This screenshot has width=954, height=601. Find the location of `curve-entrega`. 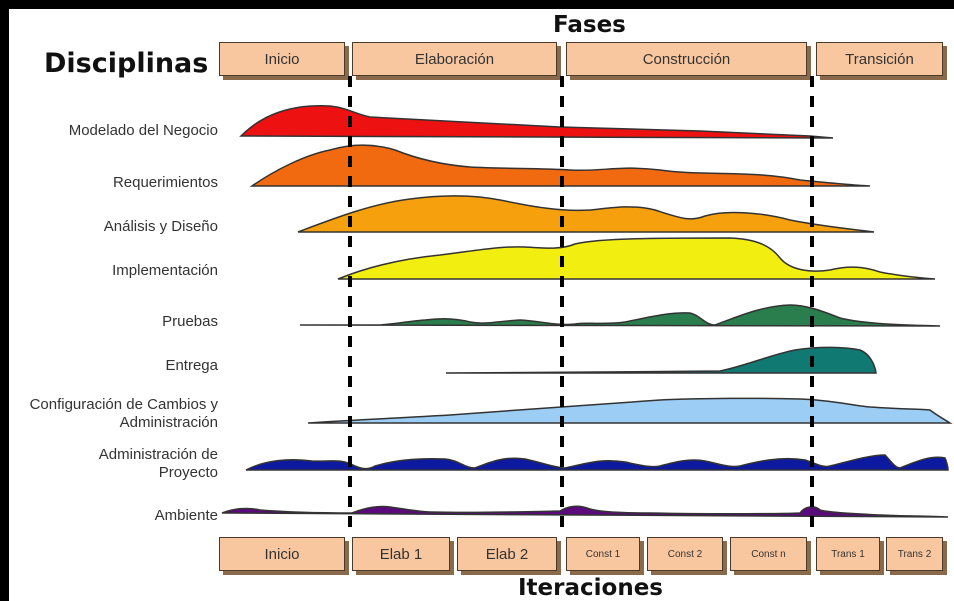

curve-entrega is located at coordinates (661, 360).